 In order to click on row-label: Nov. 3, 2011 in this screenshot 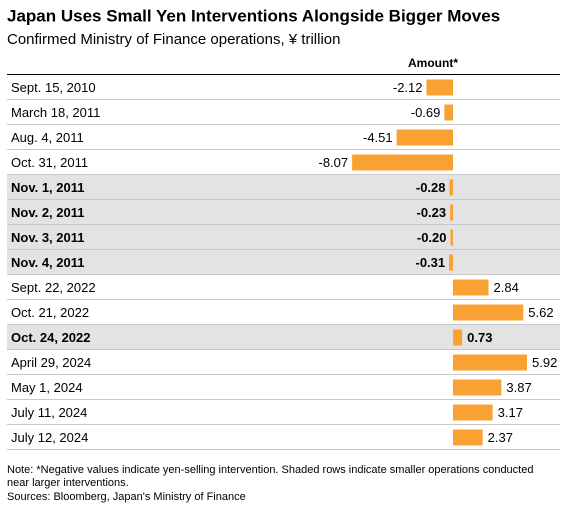, I will do `click(47, 237)`.